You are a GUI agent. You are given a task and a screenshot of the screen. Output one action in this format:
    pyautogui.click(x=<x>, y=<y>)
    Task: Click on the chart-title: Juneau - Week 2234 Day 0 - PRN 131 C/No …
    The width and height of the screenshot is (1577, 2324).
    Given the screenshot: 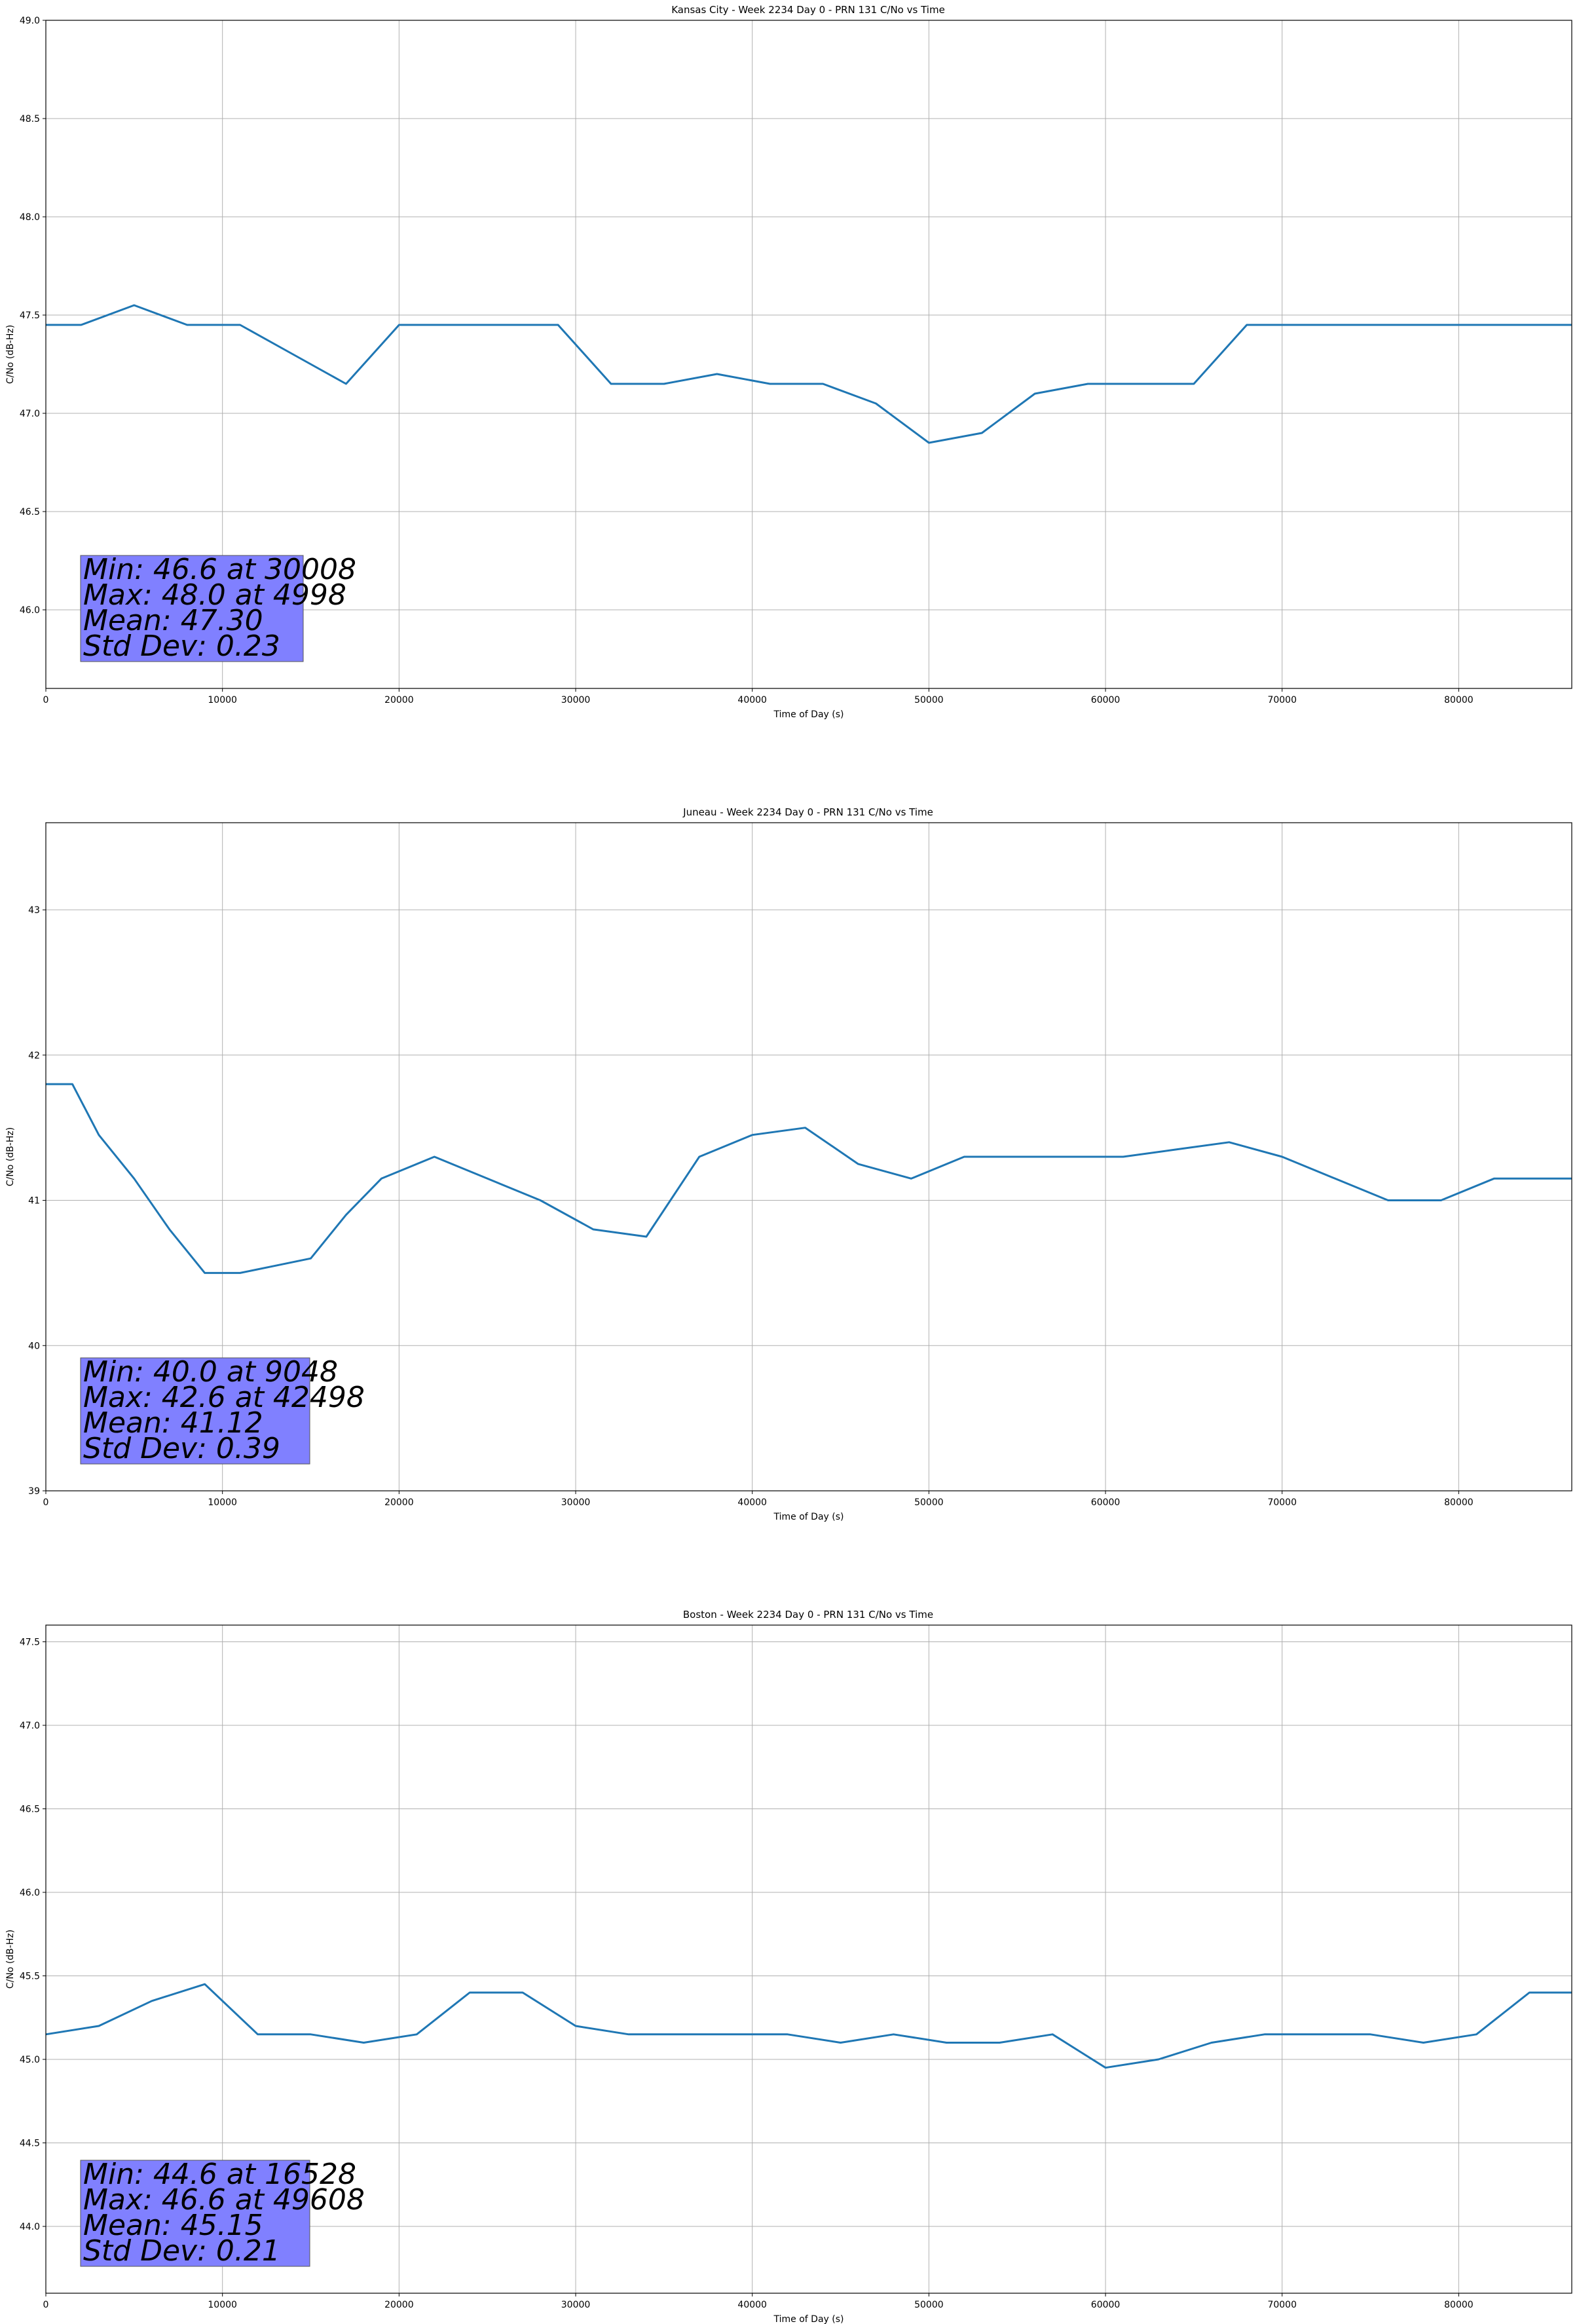 What is the action you would take?
    pyautogui.click(x=807, y=812)
    